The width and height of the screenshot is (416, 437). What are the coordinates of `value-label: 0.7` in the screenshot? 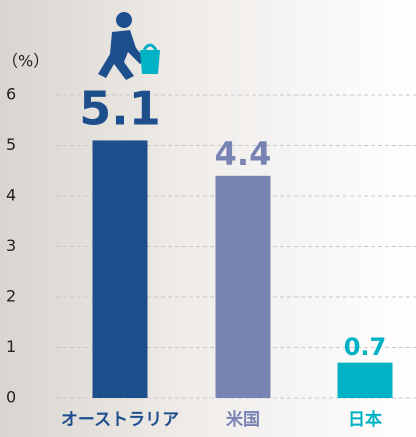 It's located at (365, 347).